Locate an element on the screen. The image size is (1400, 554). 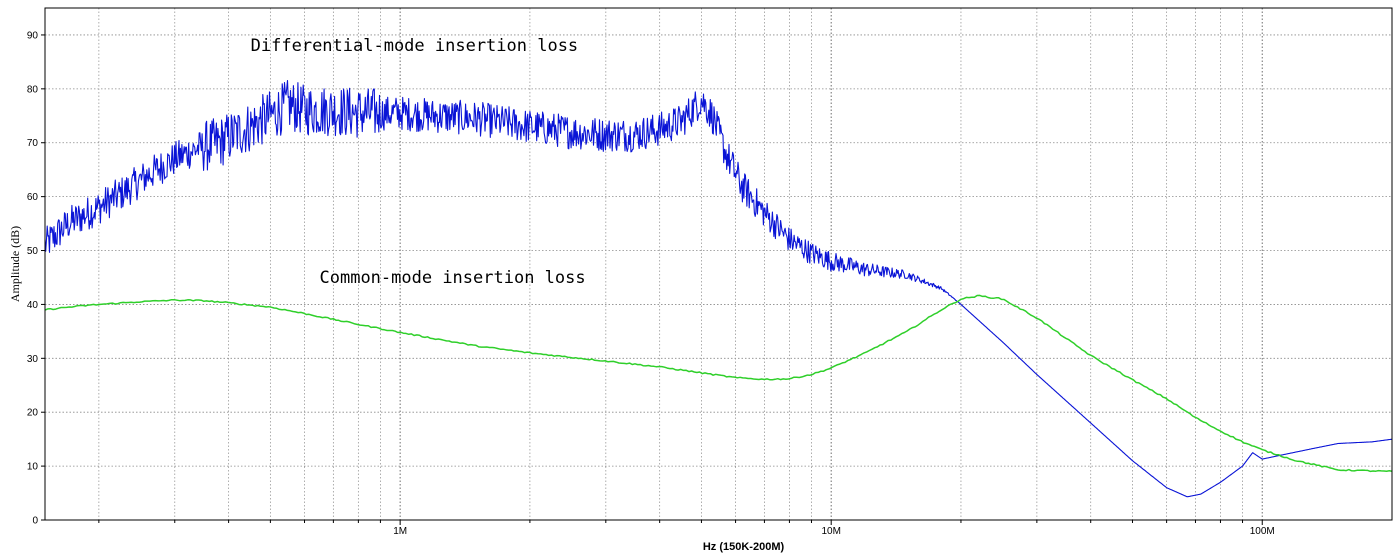
x-tick-label: 10M is located at coordinates (830, 531).